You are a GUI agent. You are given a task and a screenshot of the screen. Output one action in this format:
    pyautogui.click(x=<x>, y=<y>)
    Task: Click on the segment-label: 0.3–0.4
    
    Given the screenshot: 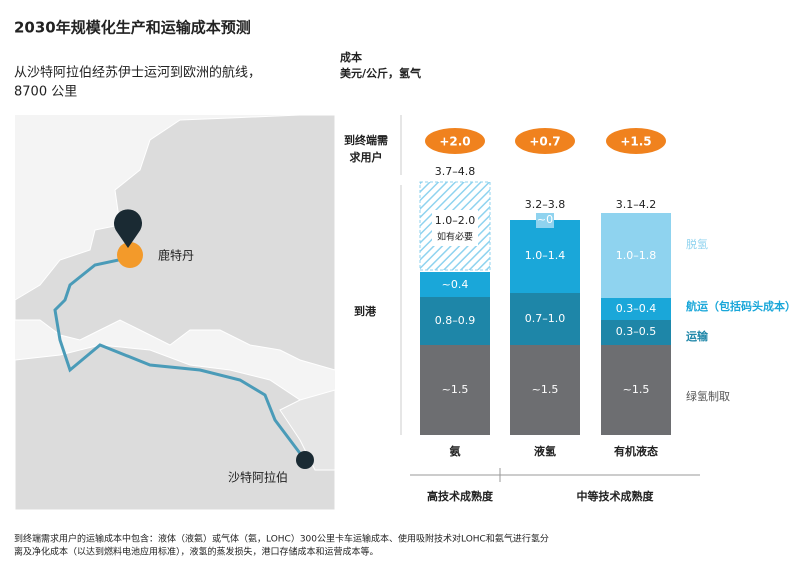 What is the action you would take?
    pyautogui.click(x=636, y=308)
    